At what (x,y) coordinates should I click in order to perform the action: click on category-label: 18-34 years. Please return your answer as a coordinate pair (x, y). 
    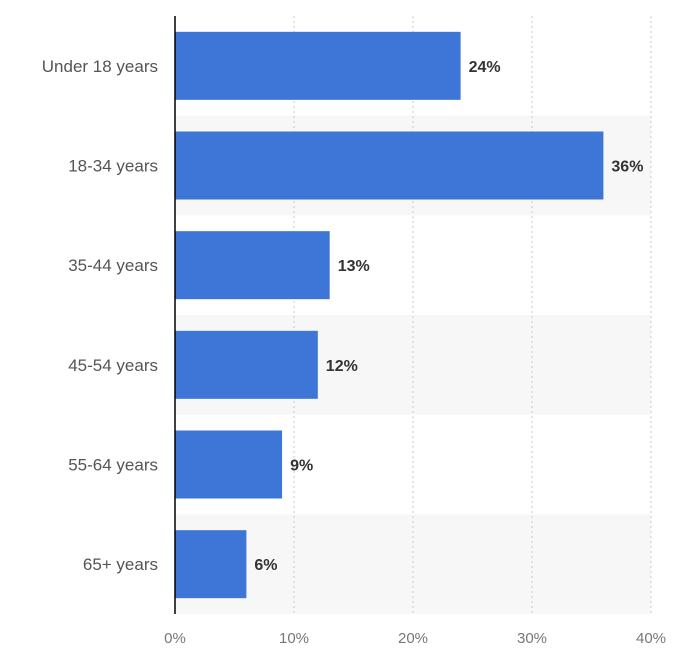
    Looking at the image, I should click on (113, 166).